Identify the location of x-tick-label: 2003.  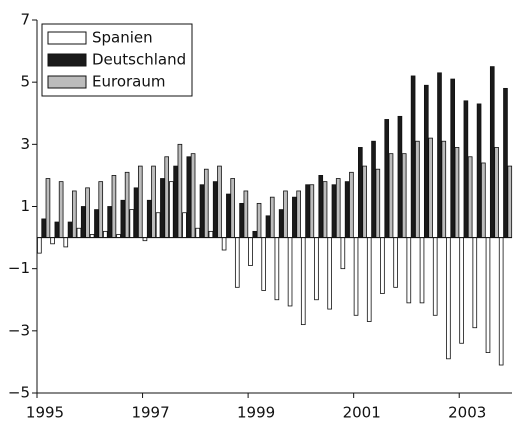
(467, 413).